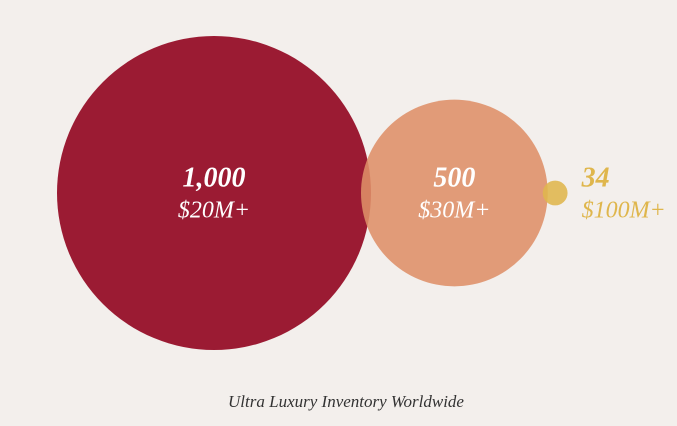 Image resolution: width=677 pixels, height=426 pixels. Describe the element at coordinates (346, 401) in the screenshot. I see `chart-caption: Ultra Luxury Inventory Worldwide` at that location.